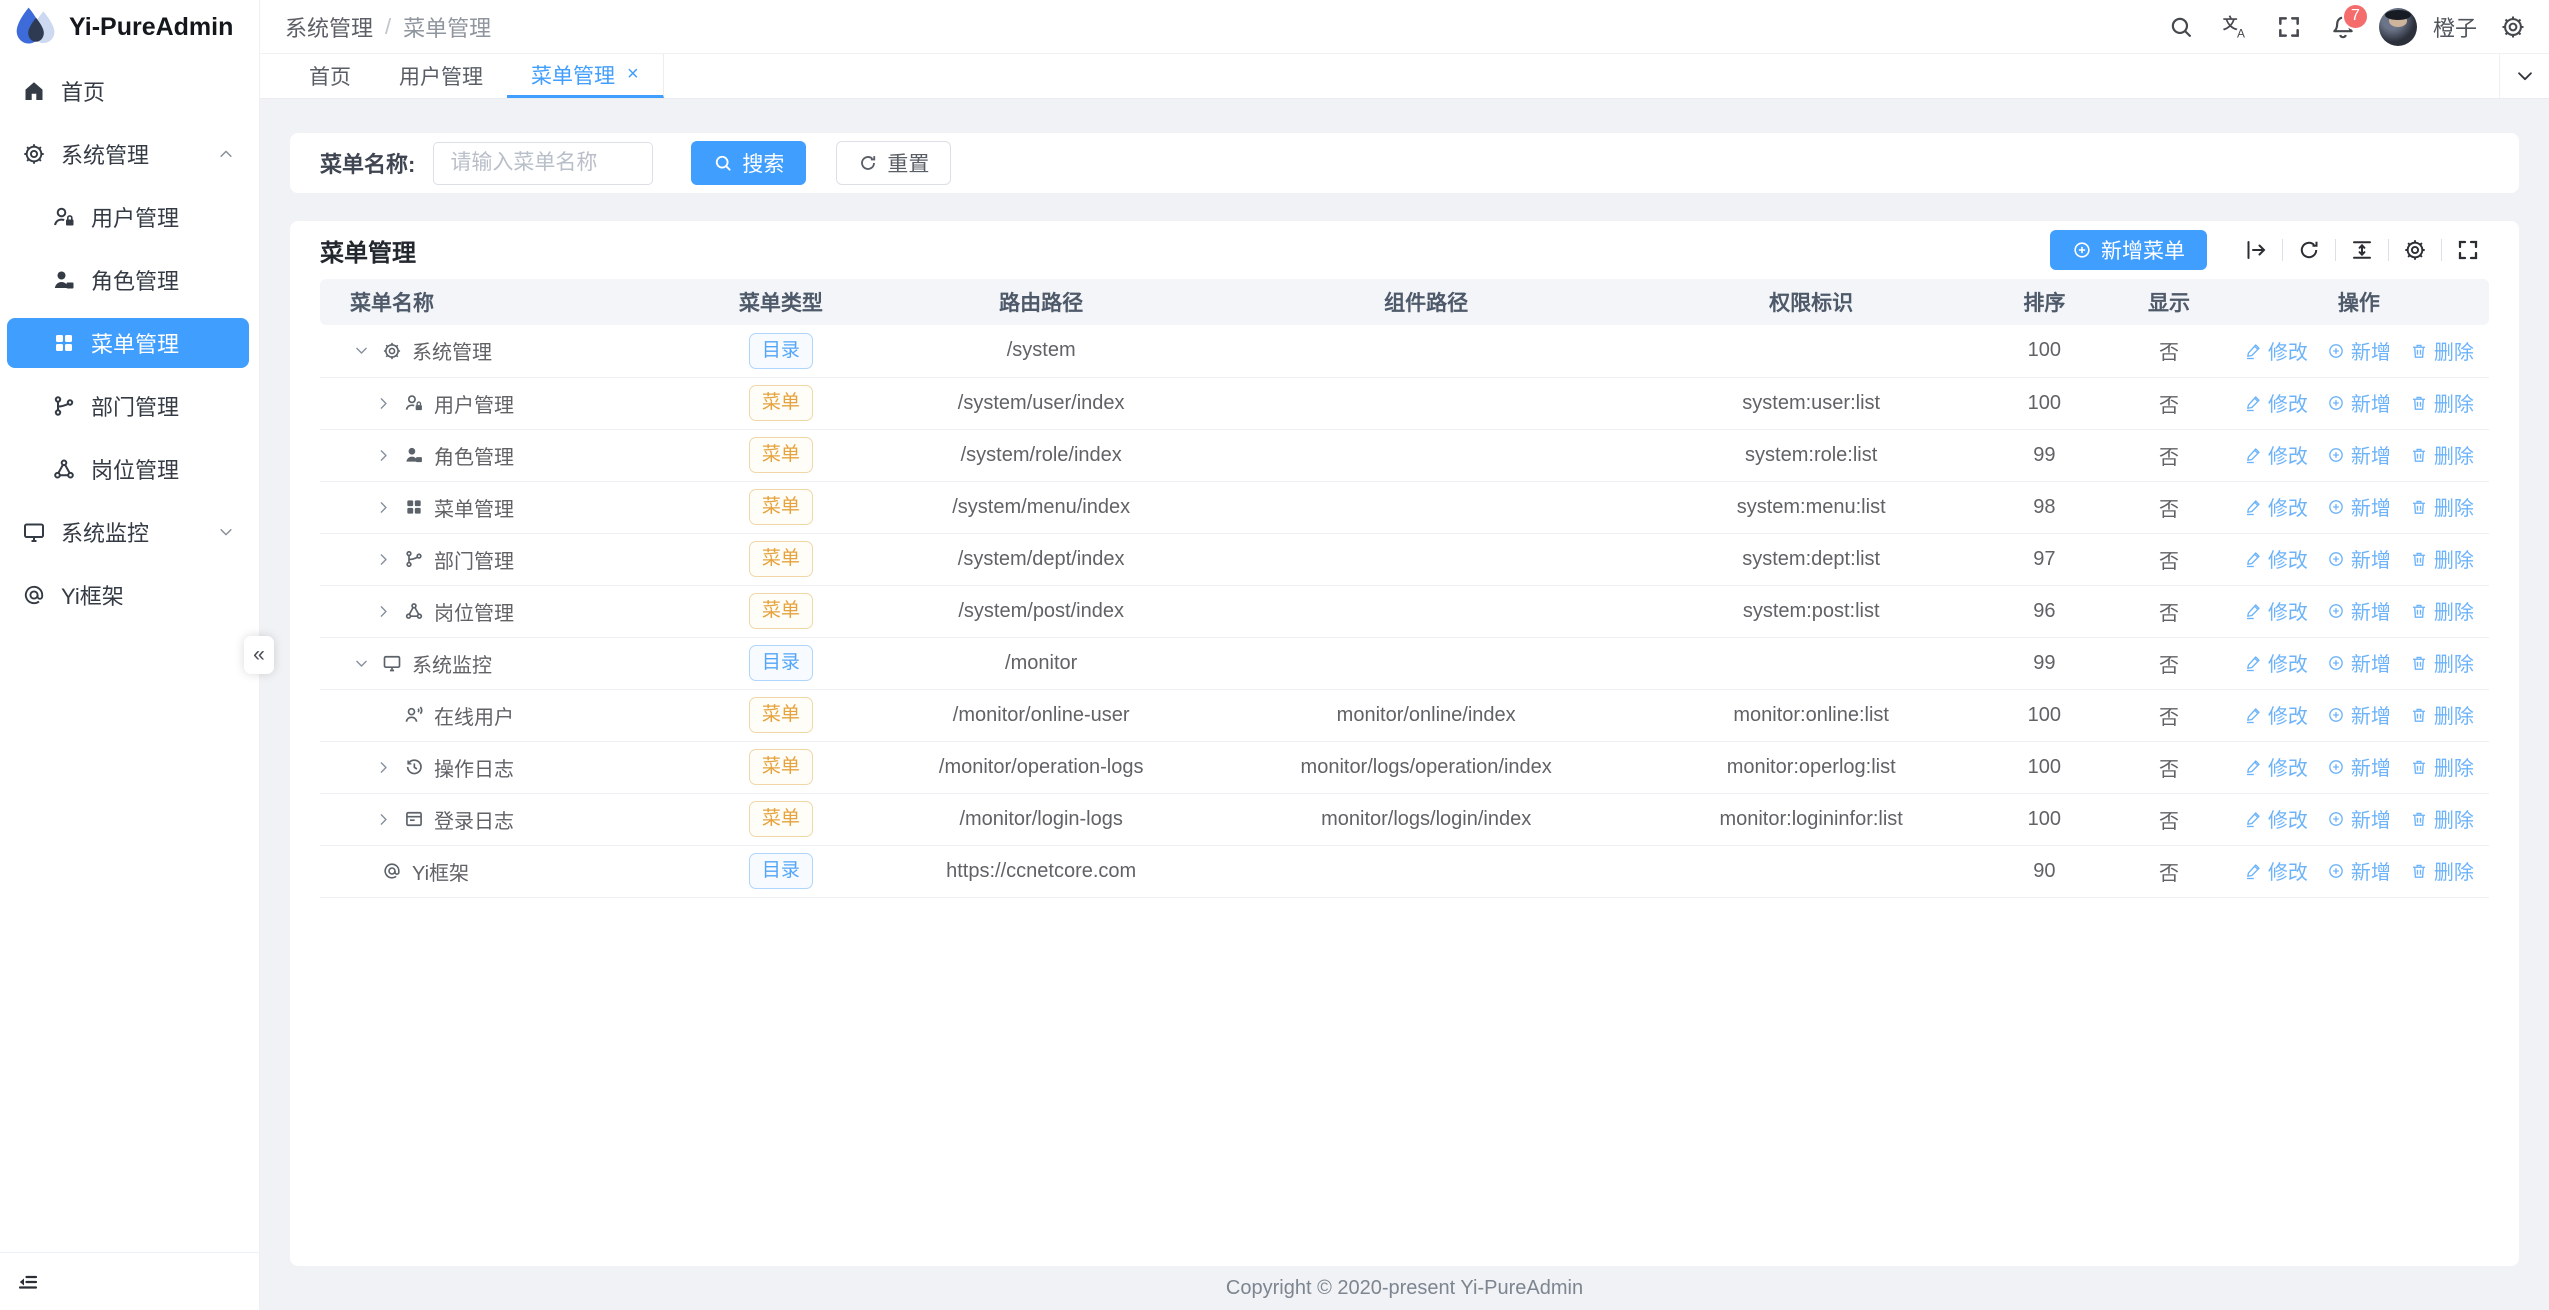 This screenshot has width=2549, height=1310. I want to click on tab-1: 用户管理, so click(441, 76).